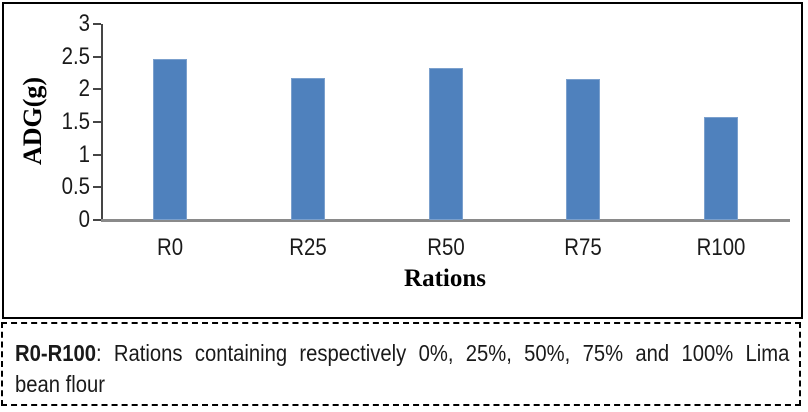 Image resolution: width=808 pixels, height=412 pixels. I want to click on bar-R25, so click(307, 148).